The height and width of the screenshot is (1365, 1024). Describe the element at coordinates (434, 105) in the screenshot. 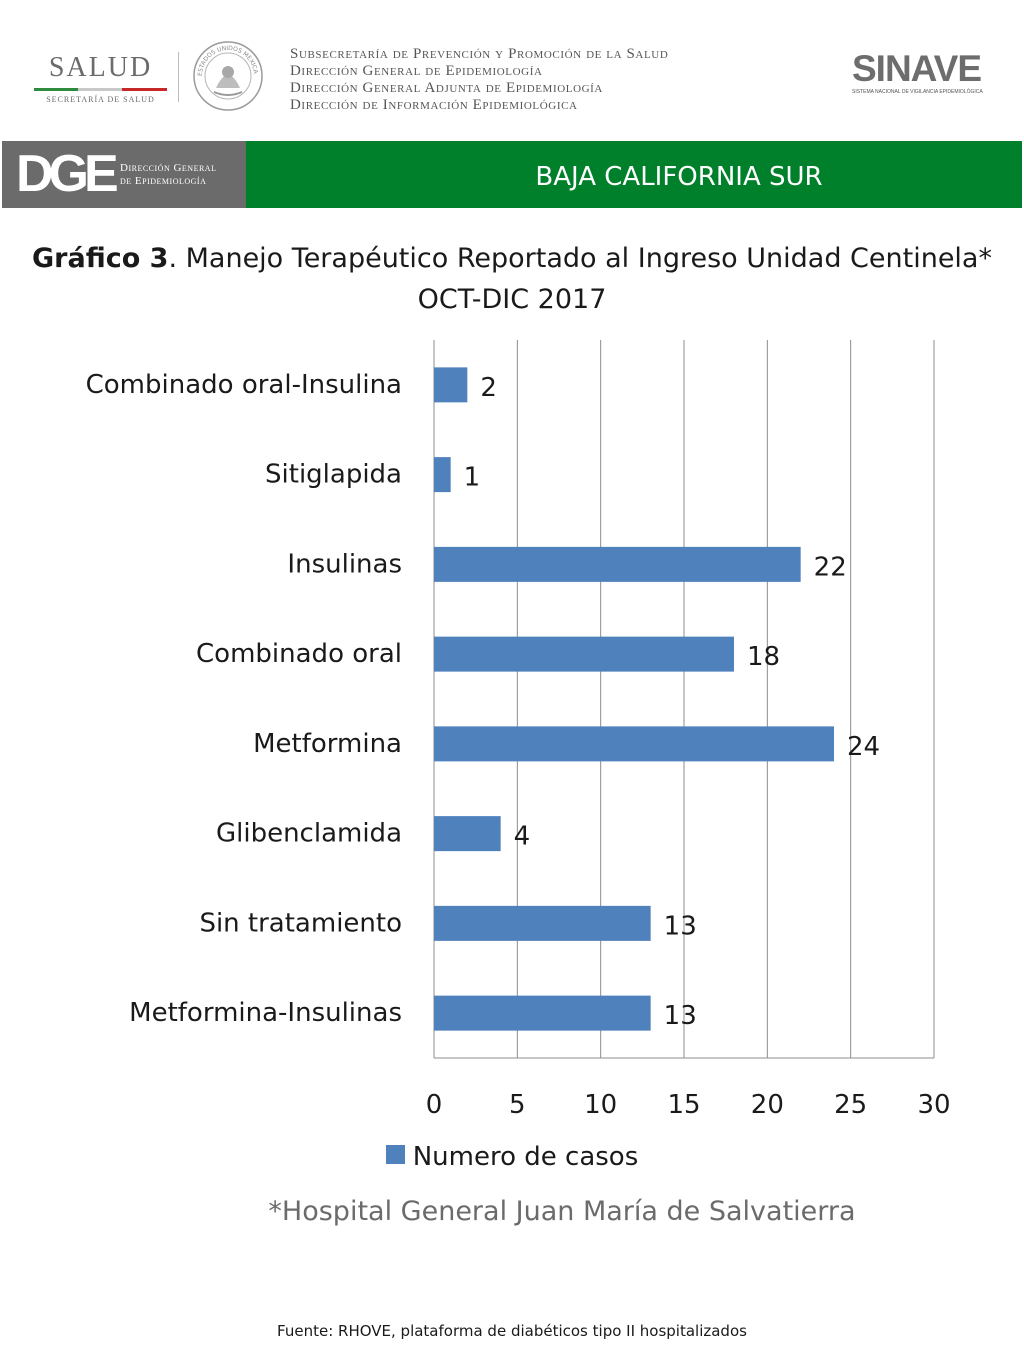

I see `department-line: Dirección de Información Epidemiológica` at that location.